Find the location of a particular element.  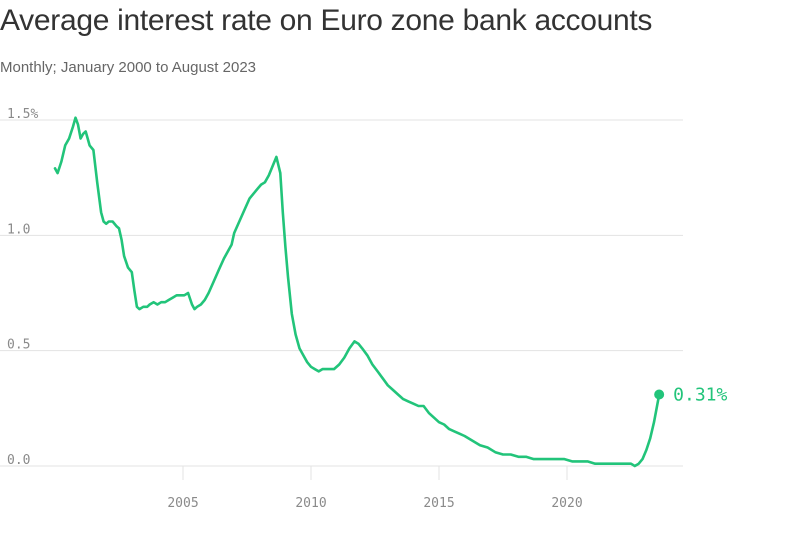

end-value-label: 0.31% is located at coordinates (700, 394).